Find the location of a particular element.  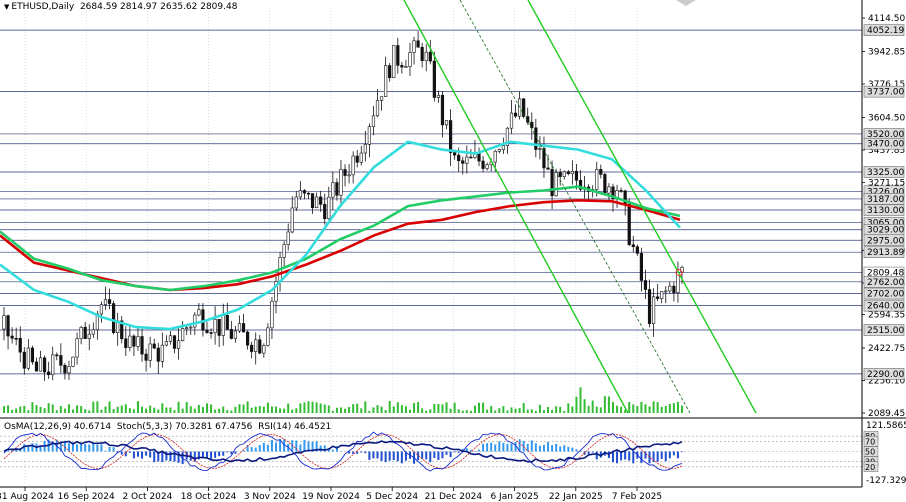

rsi-label: RSI(14) 46.4521 is located at coordinates (295, 427).